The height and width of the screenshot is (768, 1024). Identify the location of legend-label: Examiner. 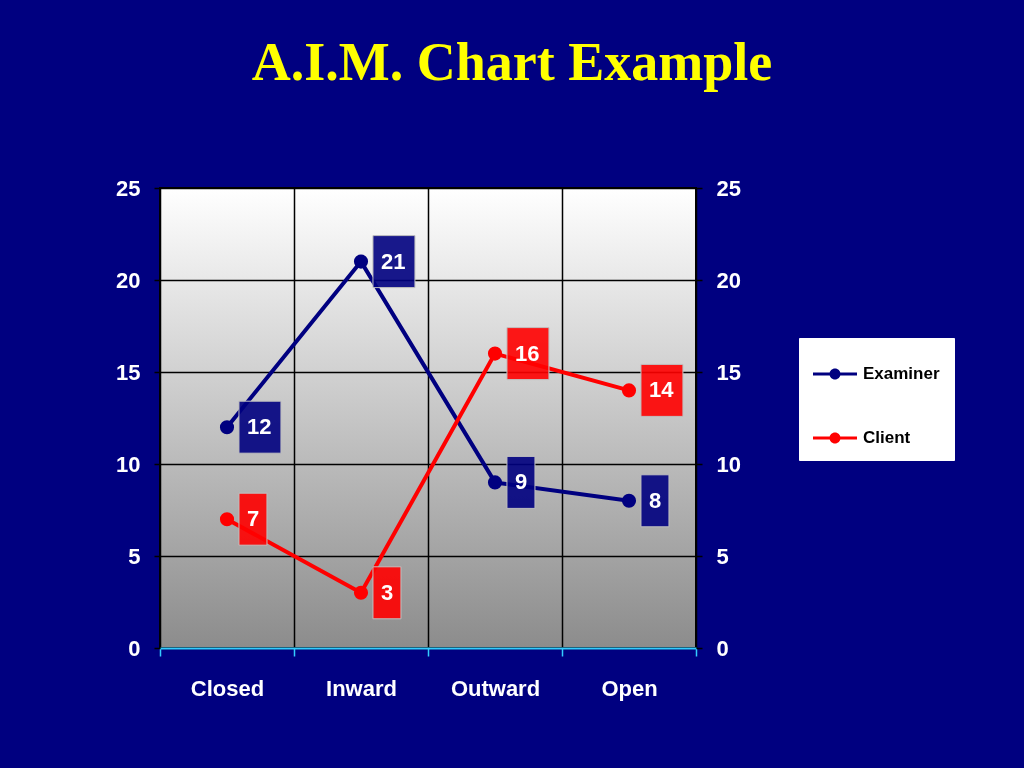
(901, 373).